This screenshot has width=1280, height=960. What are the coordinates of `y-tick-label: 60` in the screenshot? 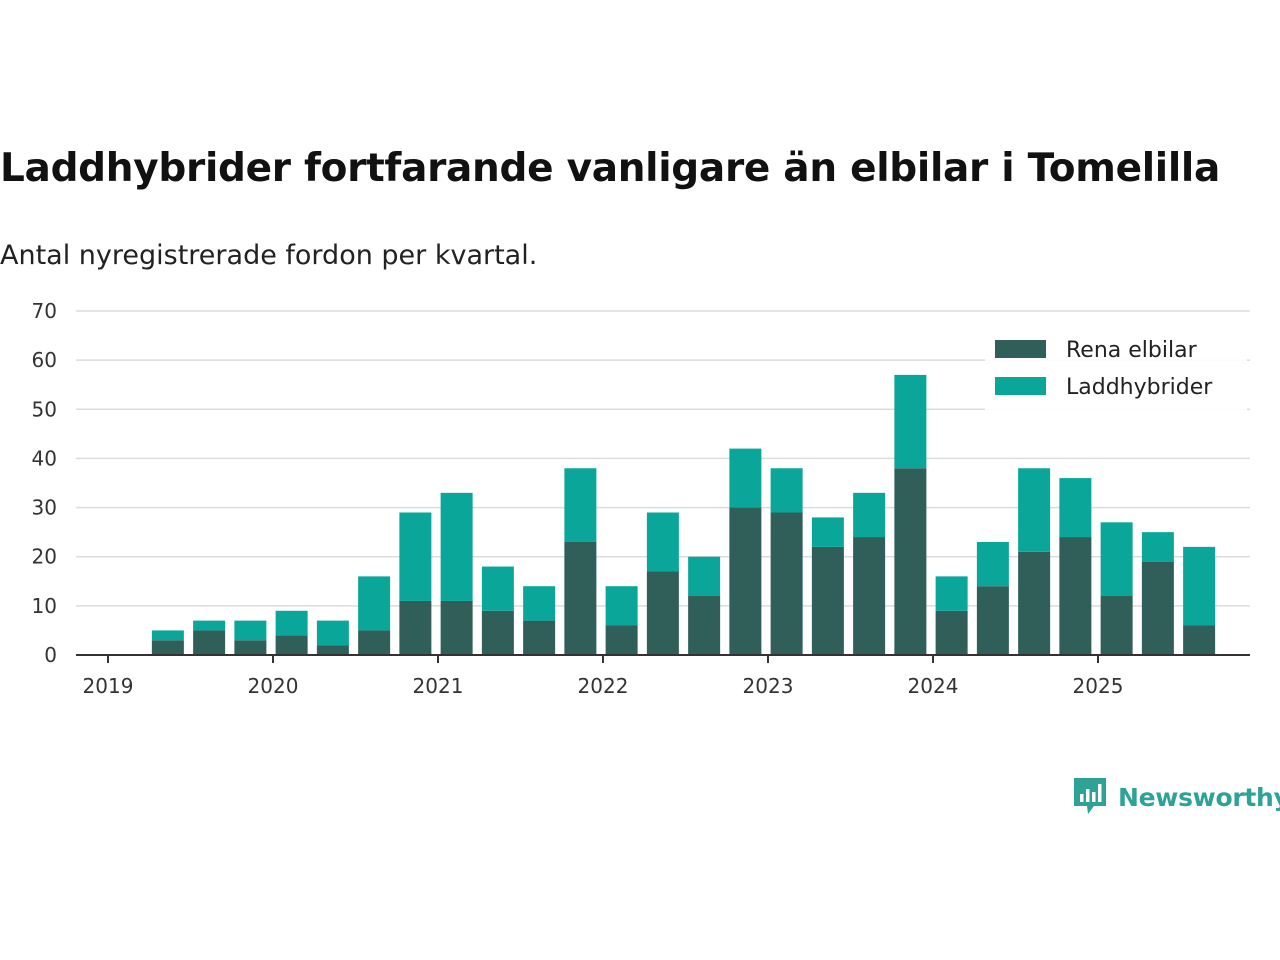 It's located at (44, 360).